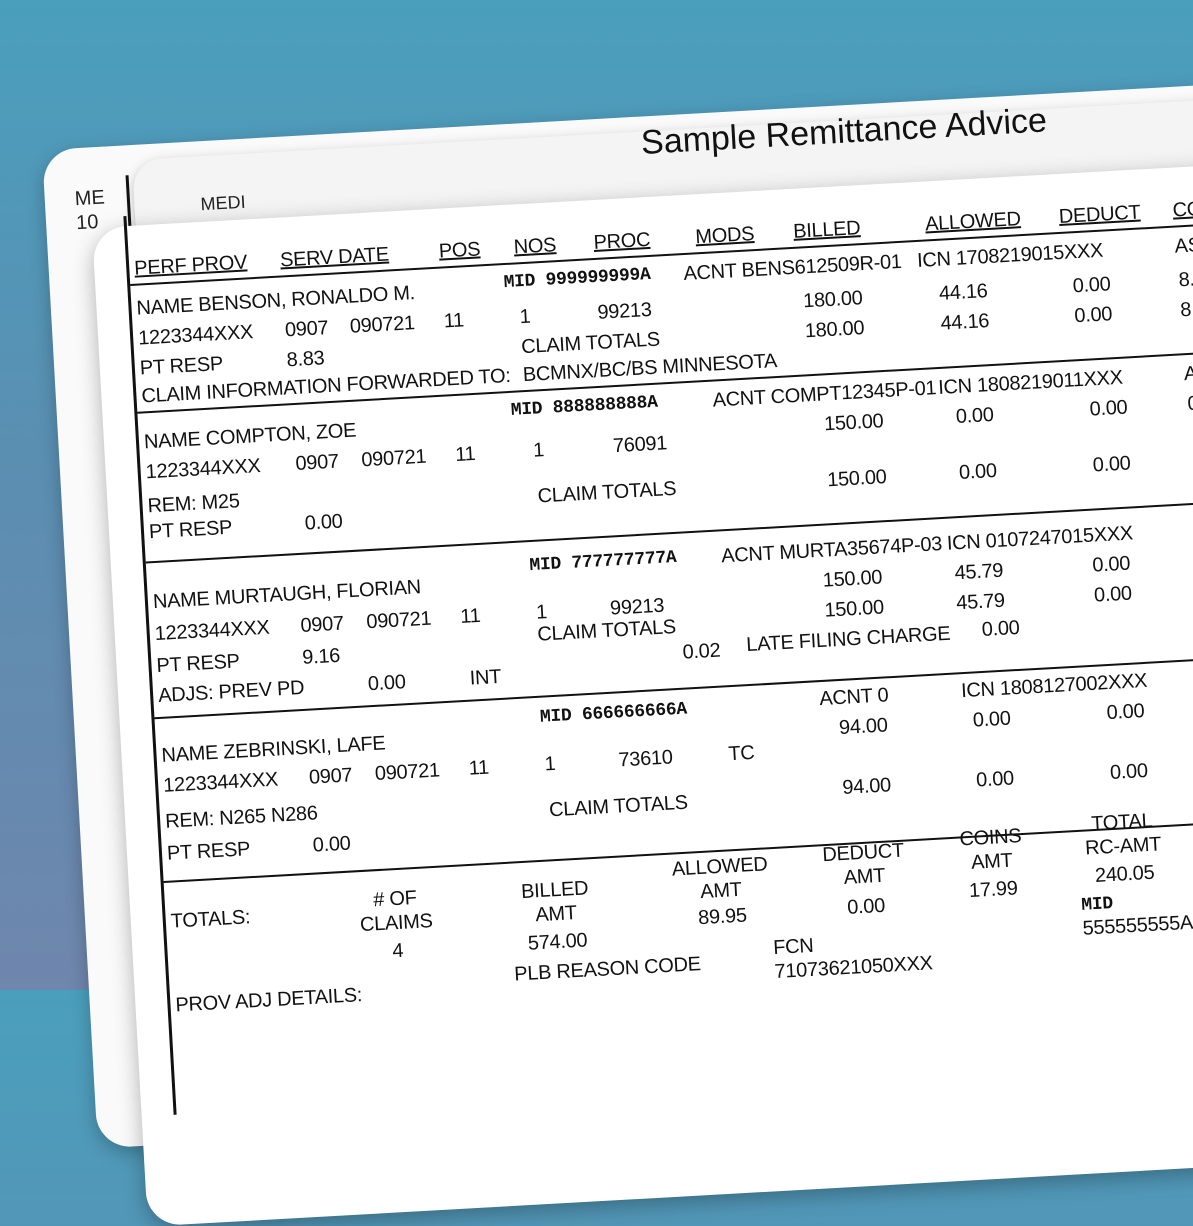  Describe the element at coordinates (833, 300) in the screenshot. I see `claim-billed: 180.00` at that location.